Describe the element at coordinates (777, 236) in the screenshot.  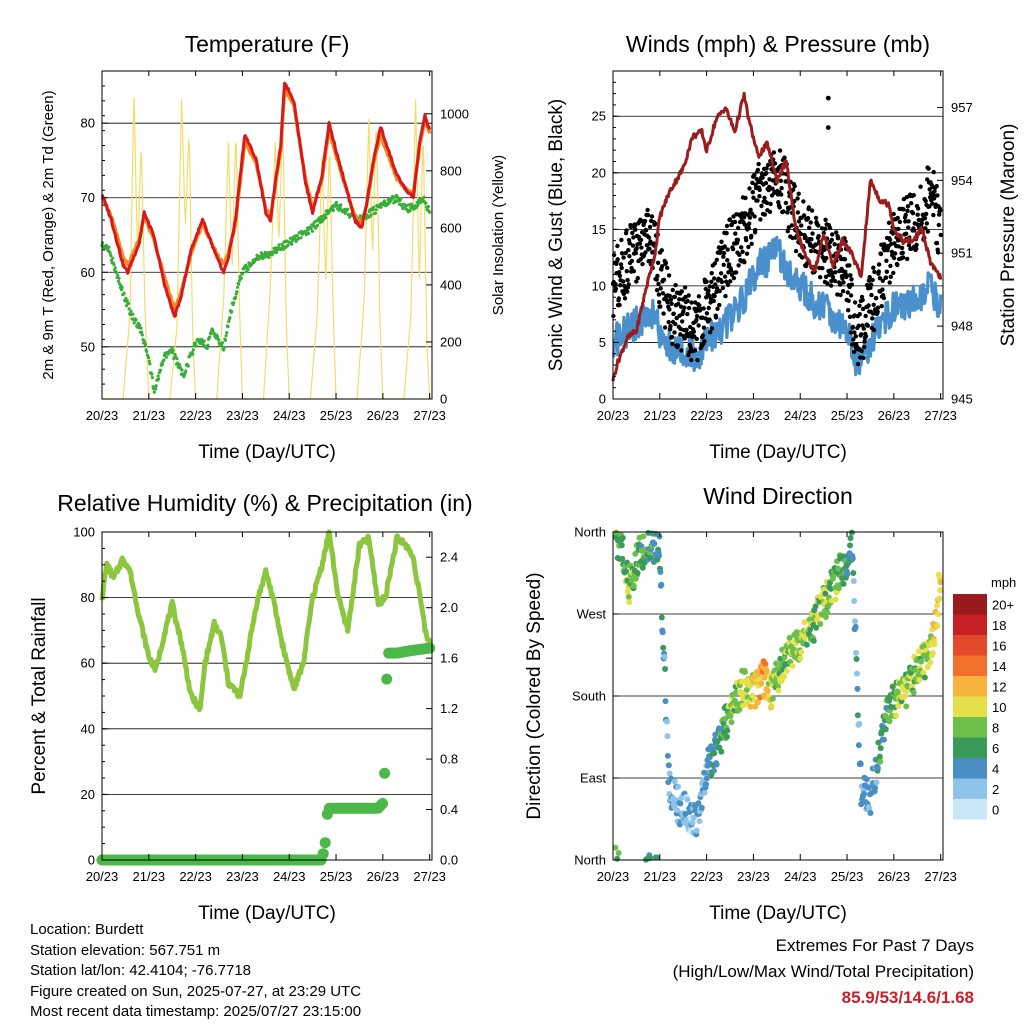
I see `pressure-line` at that location.